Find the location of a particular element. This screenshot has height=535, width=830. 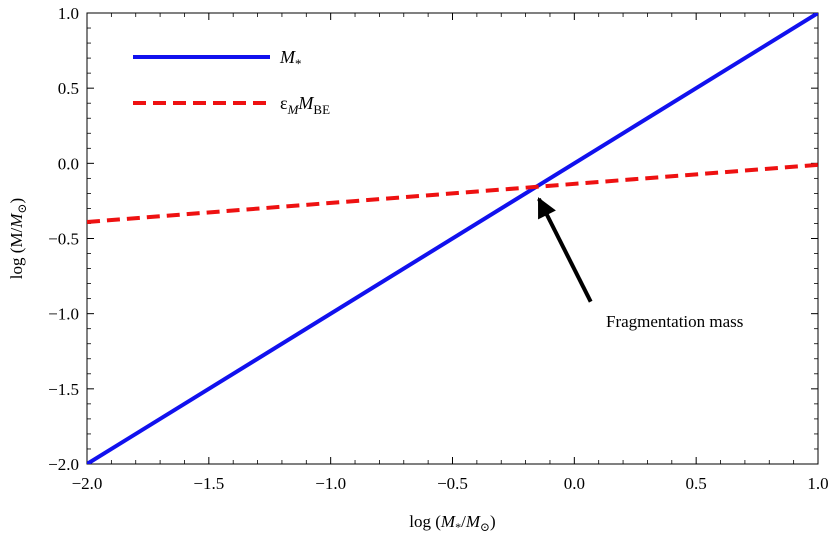

y-tick-label: 0.5 is located at coordinates (68, 88).